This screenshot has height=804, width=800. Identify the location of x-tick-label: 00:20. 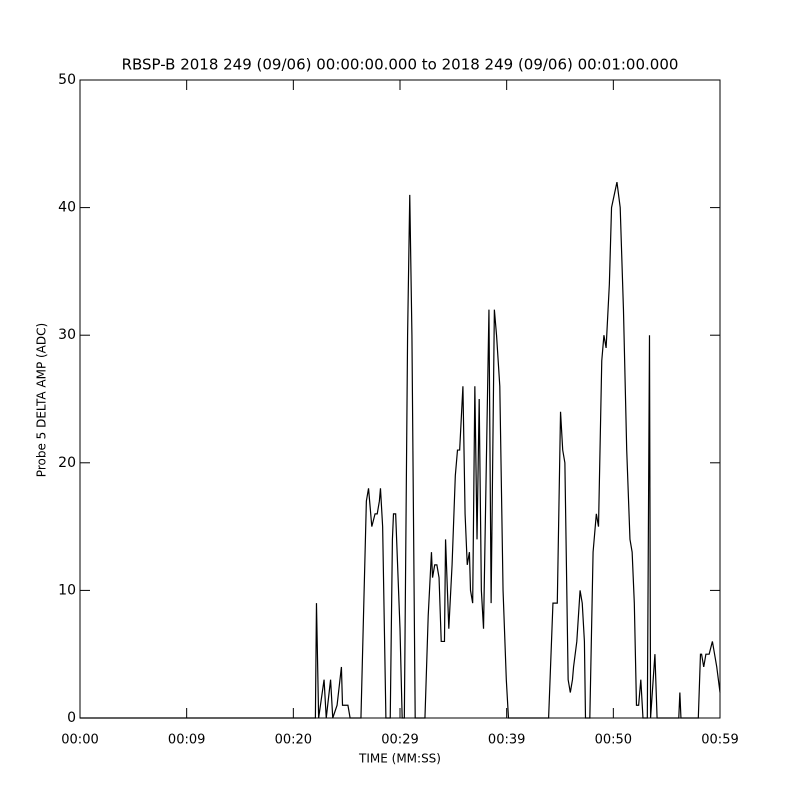
(293, 740).